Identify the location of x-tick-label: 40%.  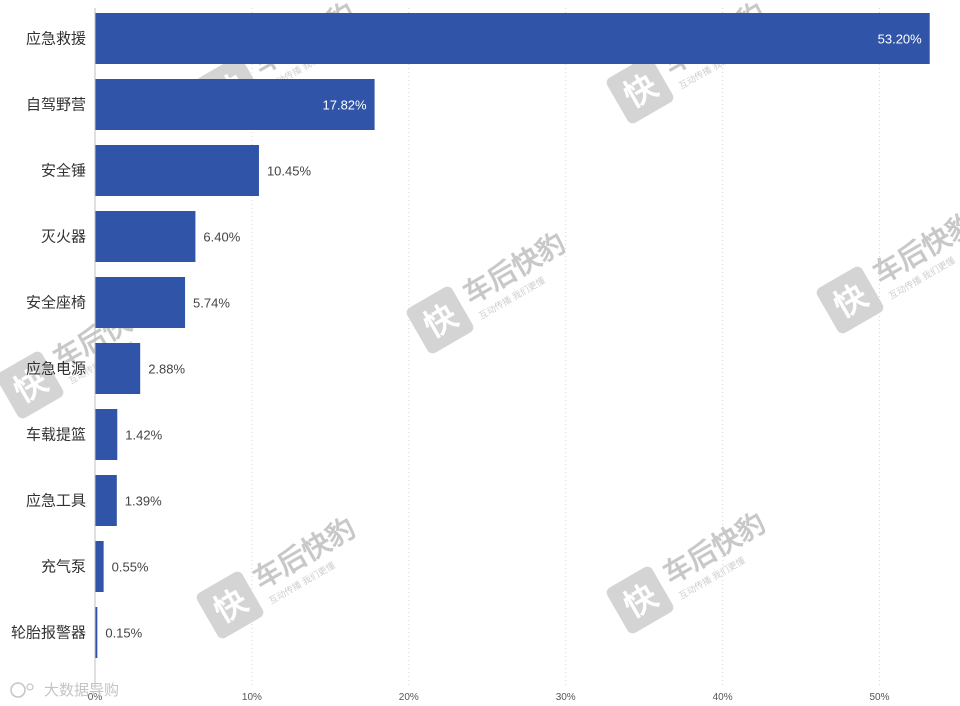
(723, 697).